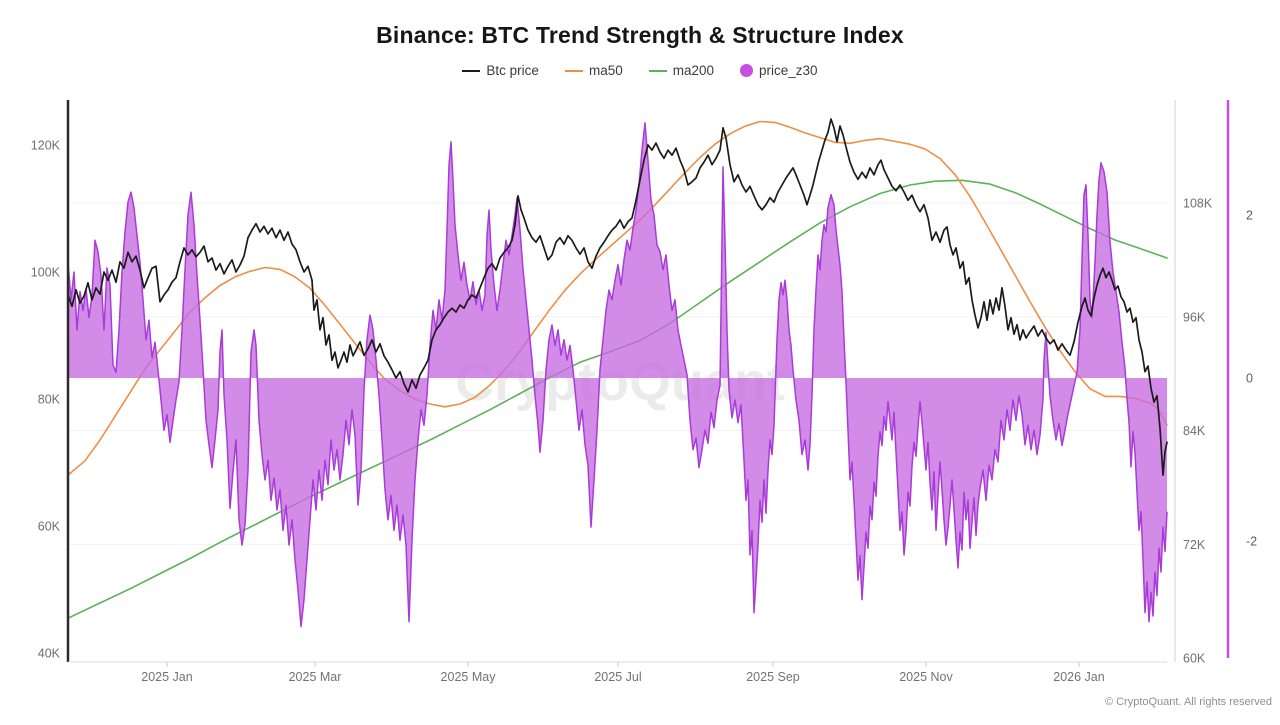 The image size is (1280, 725). I want to click on x-axis-tick-label: 2025 Nov, so click(926, 677).